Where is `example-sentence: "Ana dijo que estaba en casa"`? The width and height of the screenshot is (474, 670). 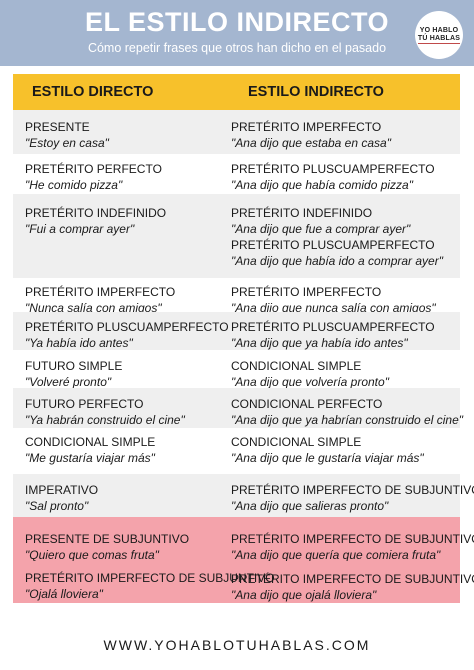 example-sentence: "Ana dijo que estaba en casa" is located at coordinates (311, 143).